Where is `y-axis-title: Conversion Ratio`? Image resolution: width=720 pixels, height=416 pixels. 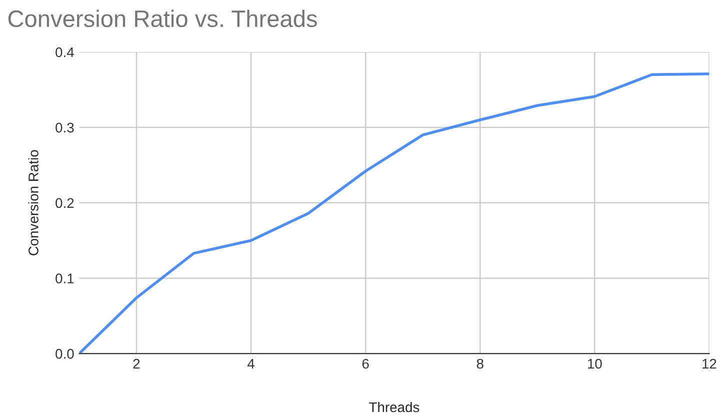 y-axis-title: Conversion Ratio is located at coordinates (33, 203).